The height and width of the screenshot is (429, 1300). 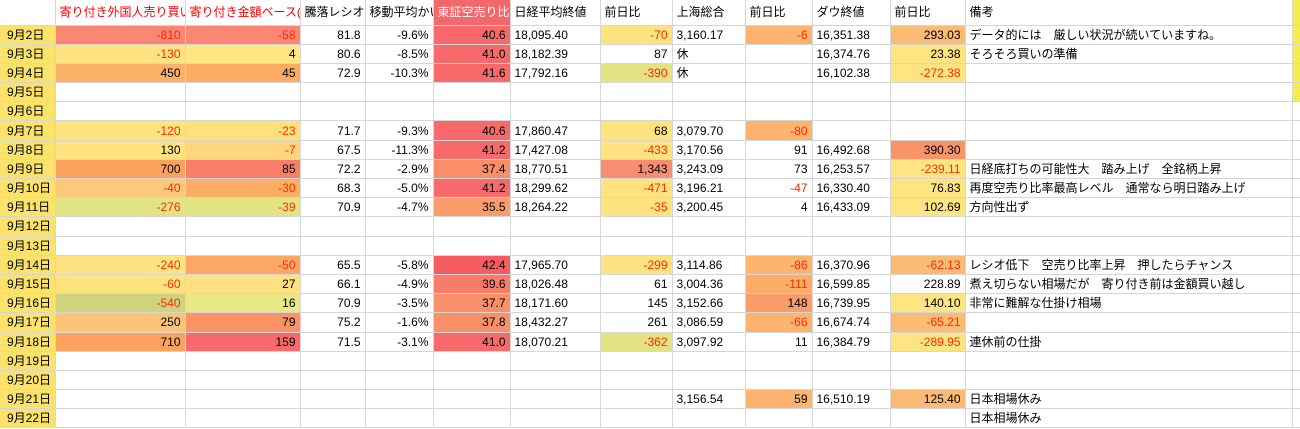 I want to click on cell-nikkei: 18,182.39, so click(x=555, y=54).